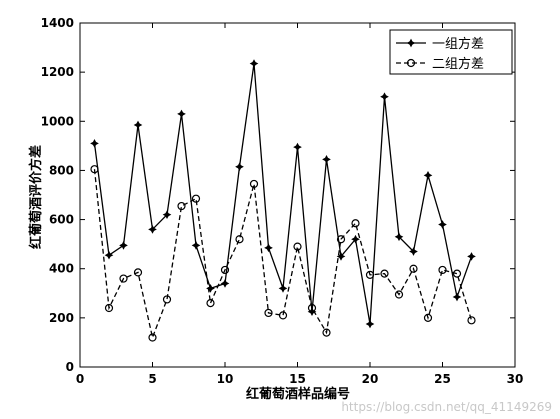 This screenshot has height=419, width=560. I want to click on y-tick-label-1: 200, so click(61, 318).